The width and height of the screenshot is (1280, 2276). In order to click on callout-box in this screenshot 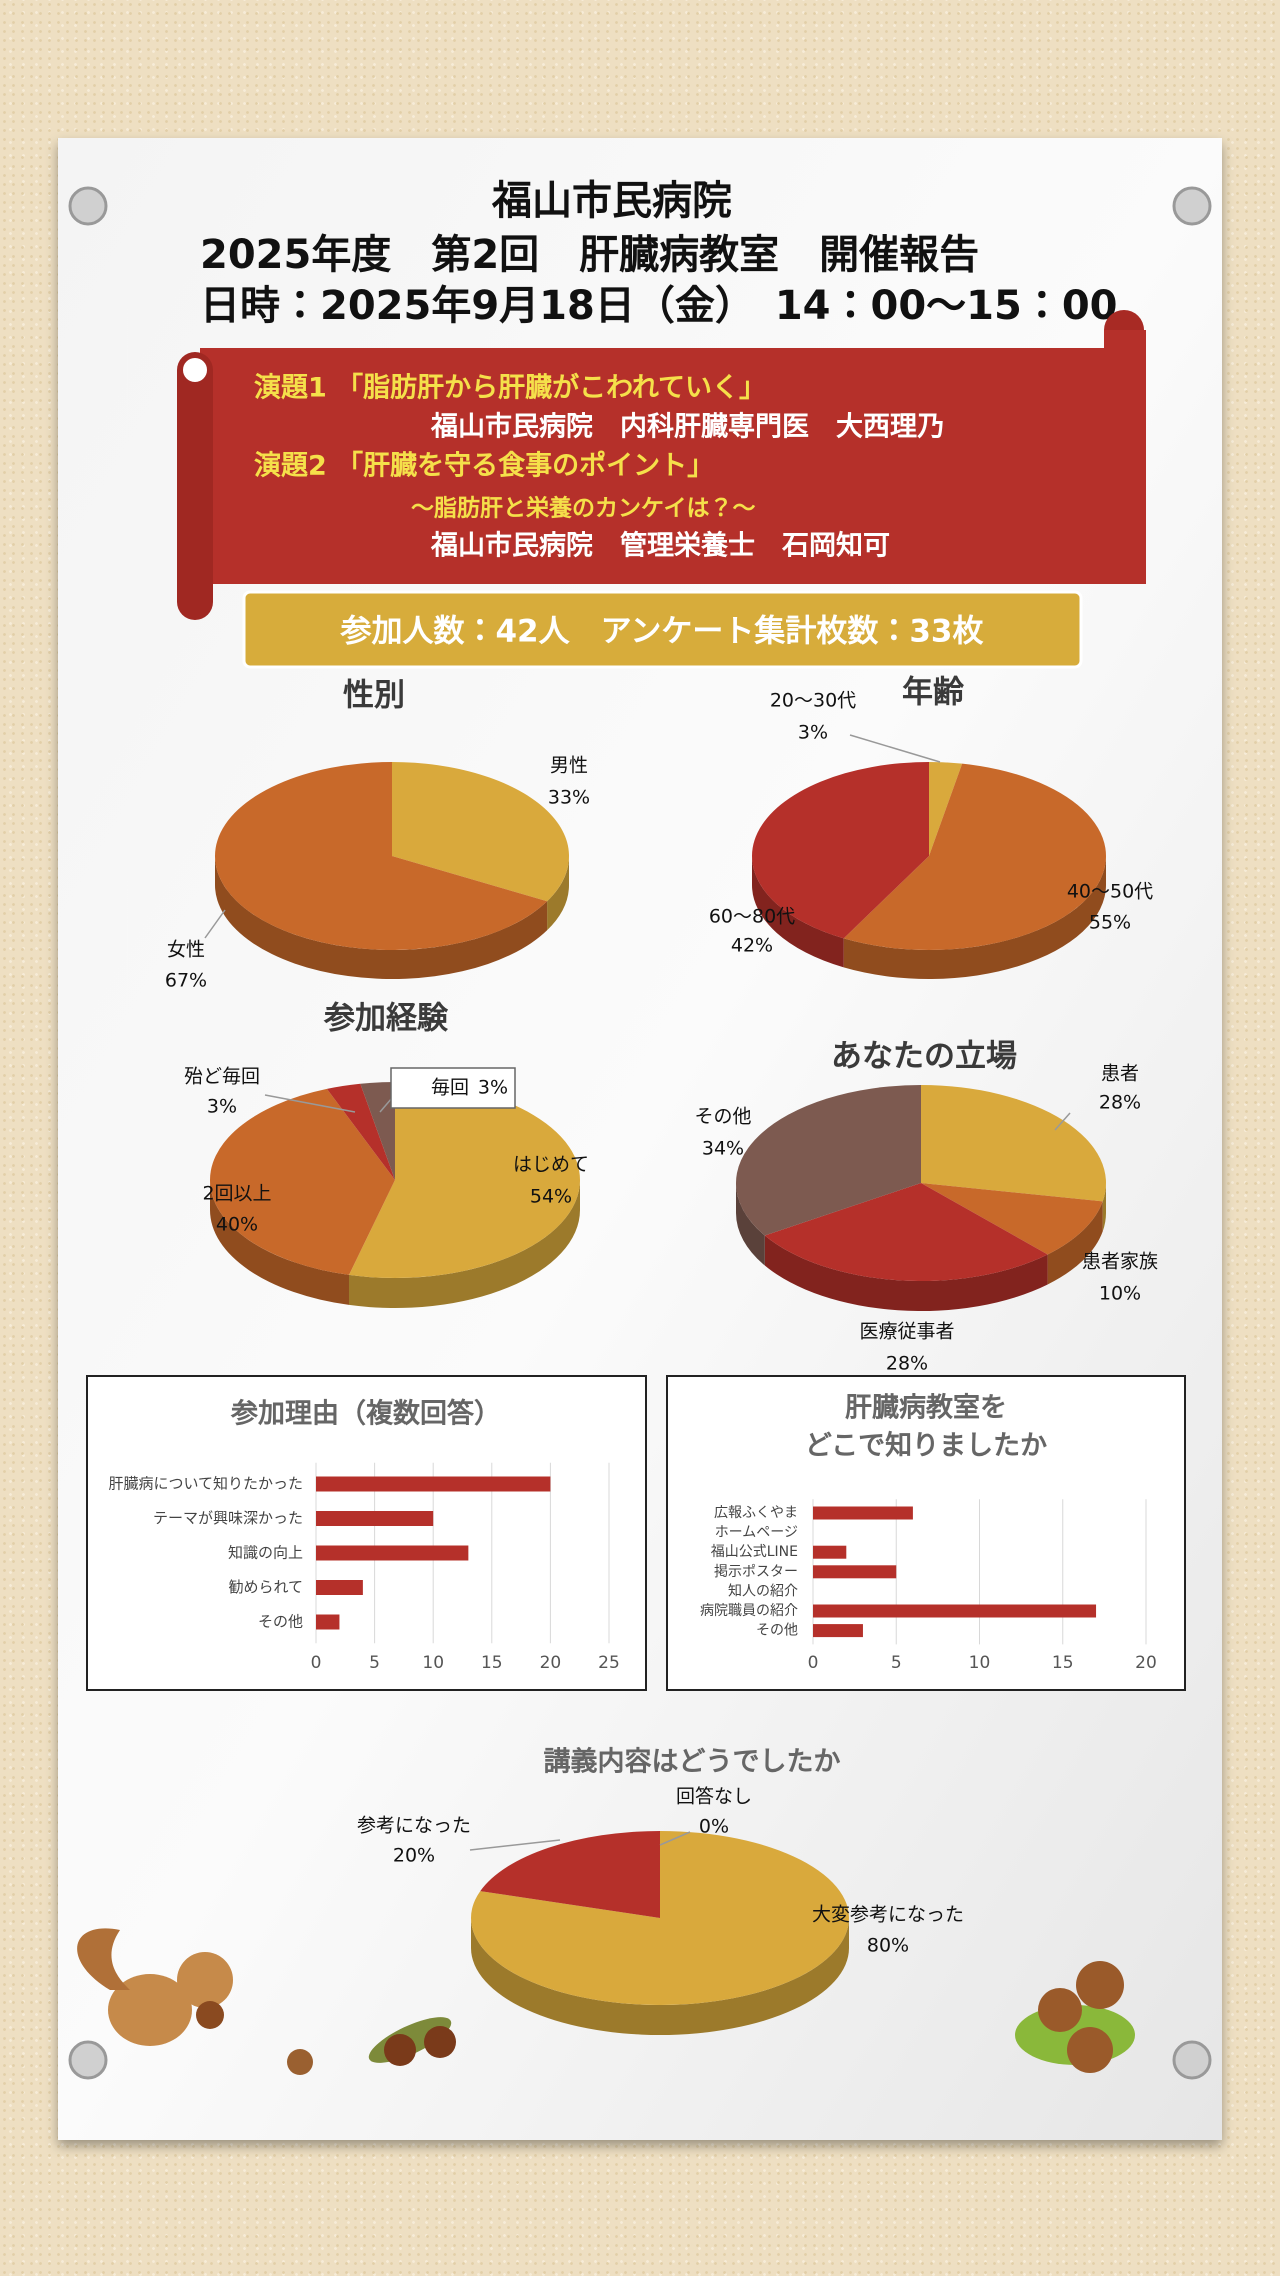, I will do `click(453, 1088)`.